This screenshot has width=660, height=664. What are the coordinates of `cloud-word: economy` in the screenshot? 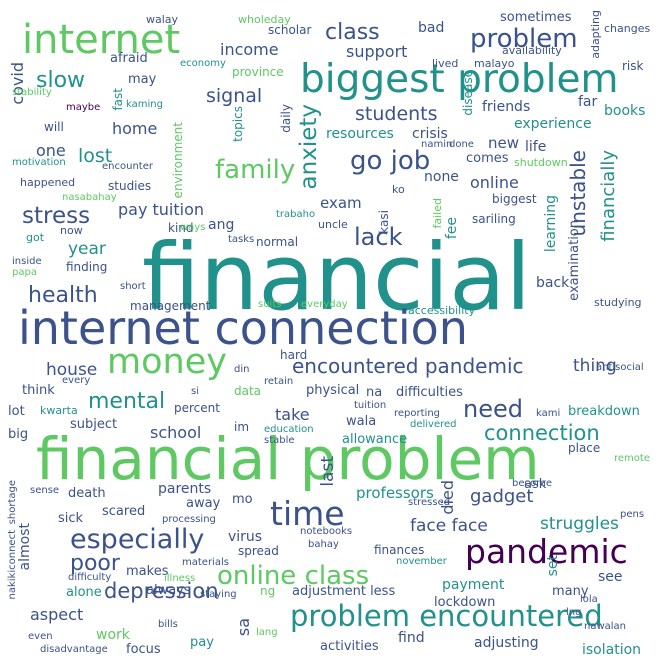 It's located at (203, 63).